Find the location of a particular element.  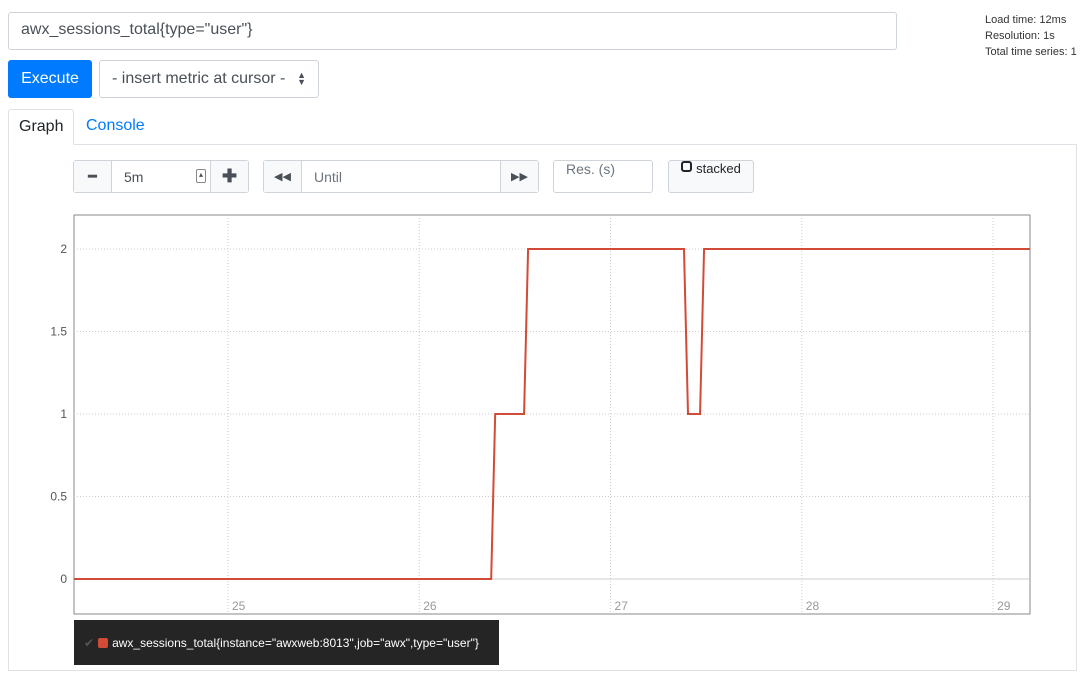

load-time: Load time: 12ms is located at coordinates (1026, 20).